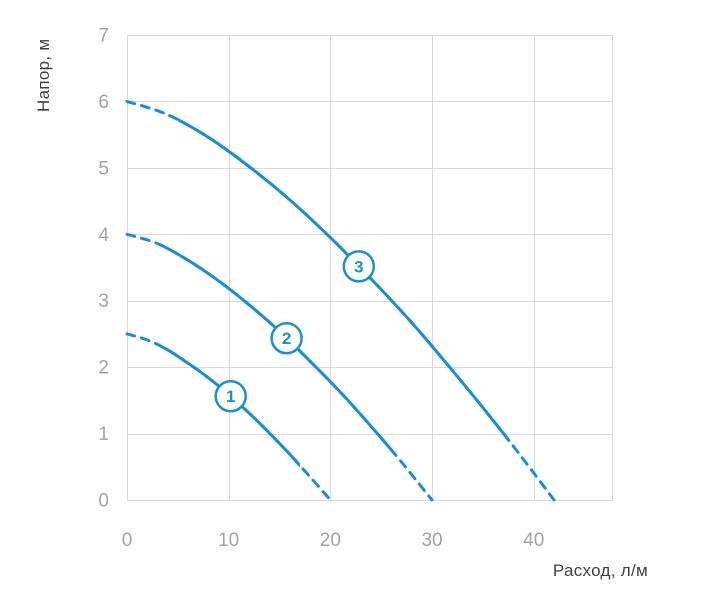 Image resolution: width=721 pixels, height=614 pixels. I want to click on curve-marker-number: 2, so click(286, 338).